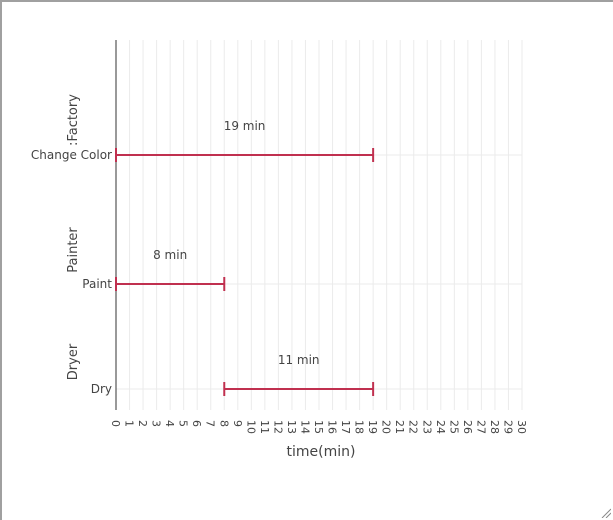 This screenshot has width=613, height=520. I want to click on x-tick-label: 7, so click(210, 423).